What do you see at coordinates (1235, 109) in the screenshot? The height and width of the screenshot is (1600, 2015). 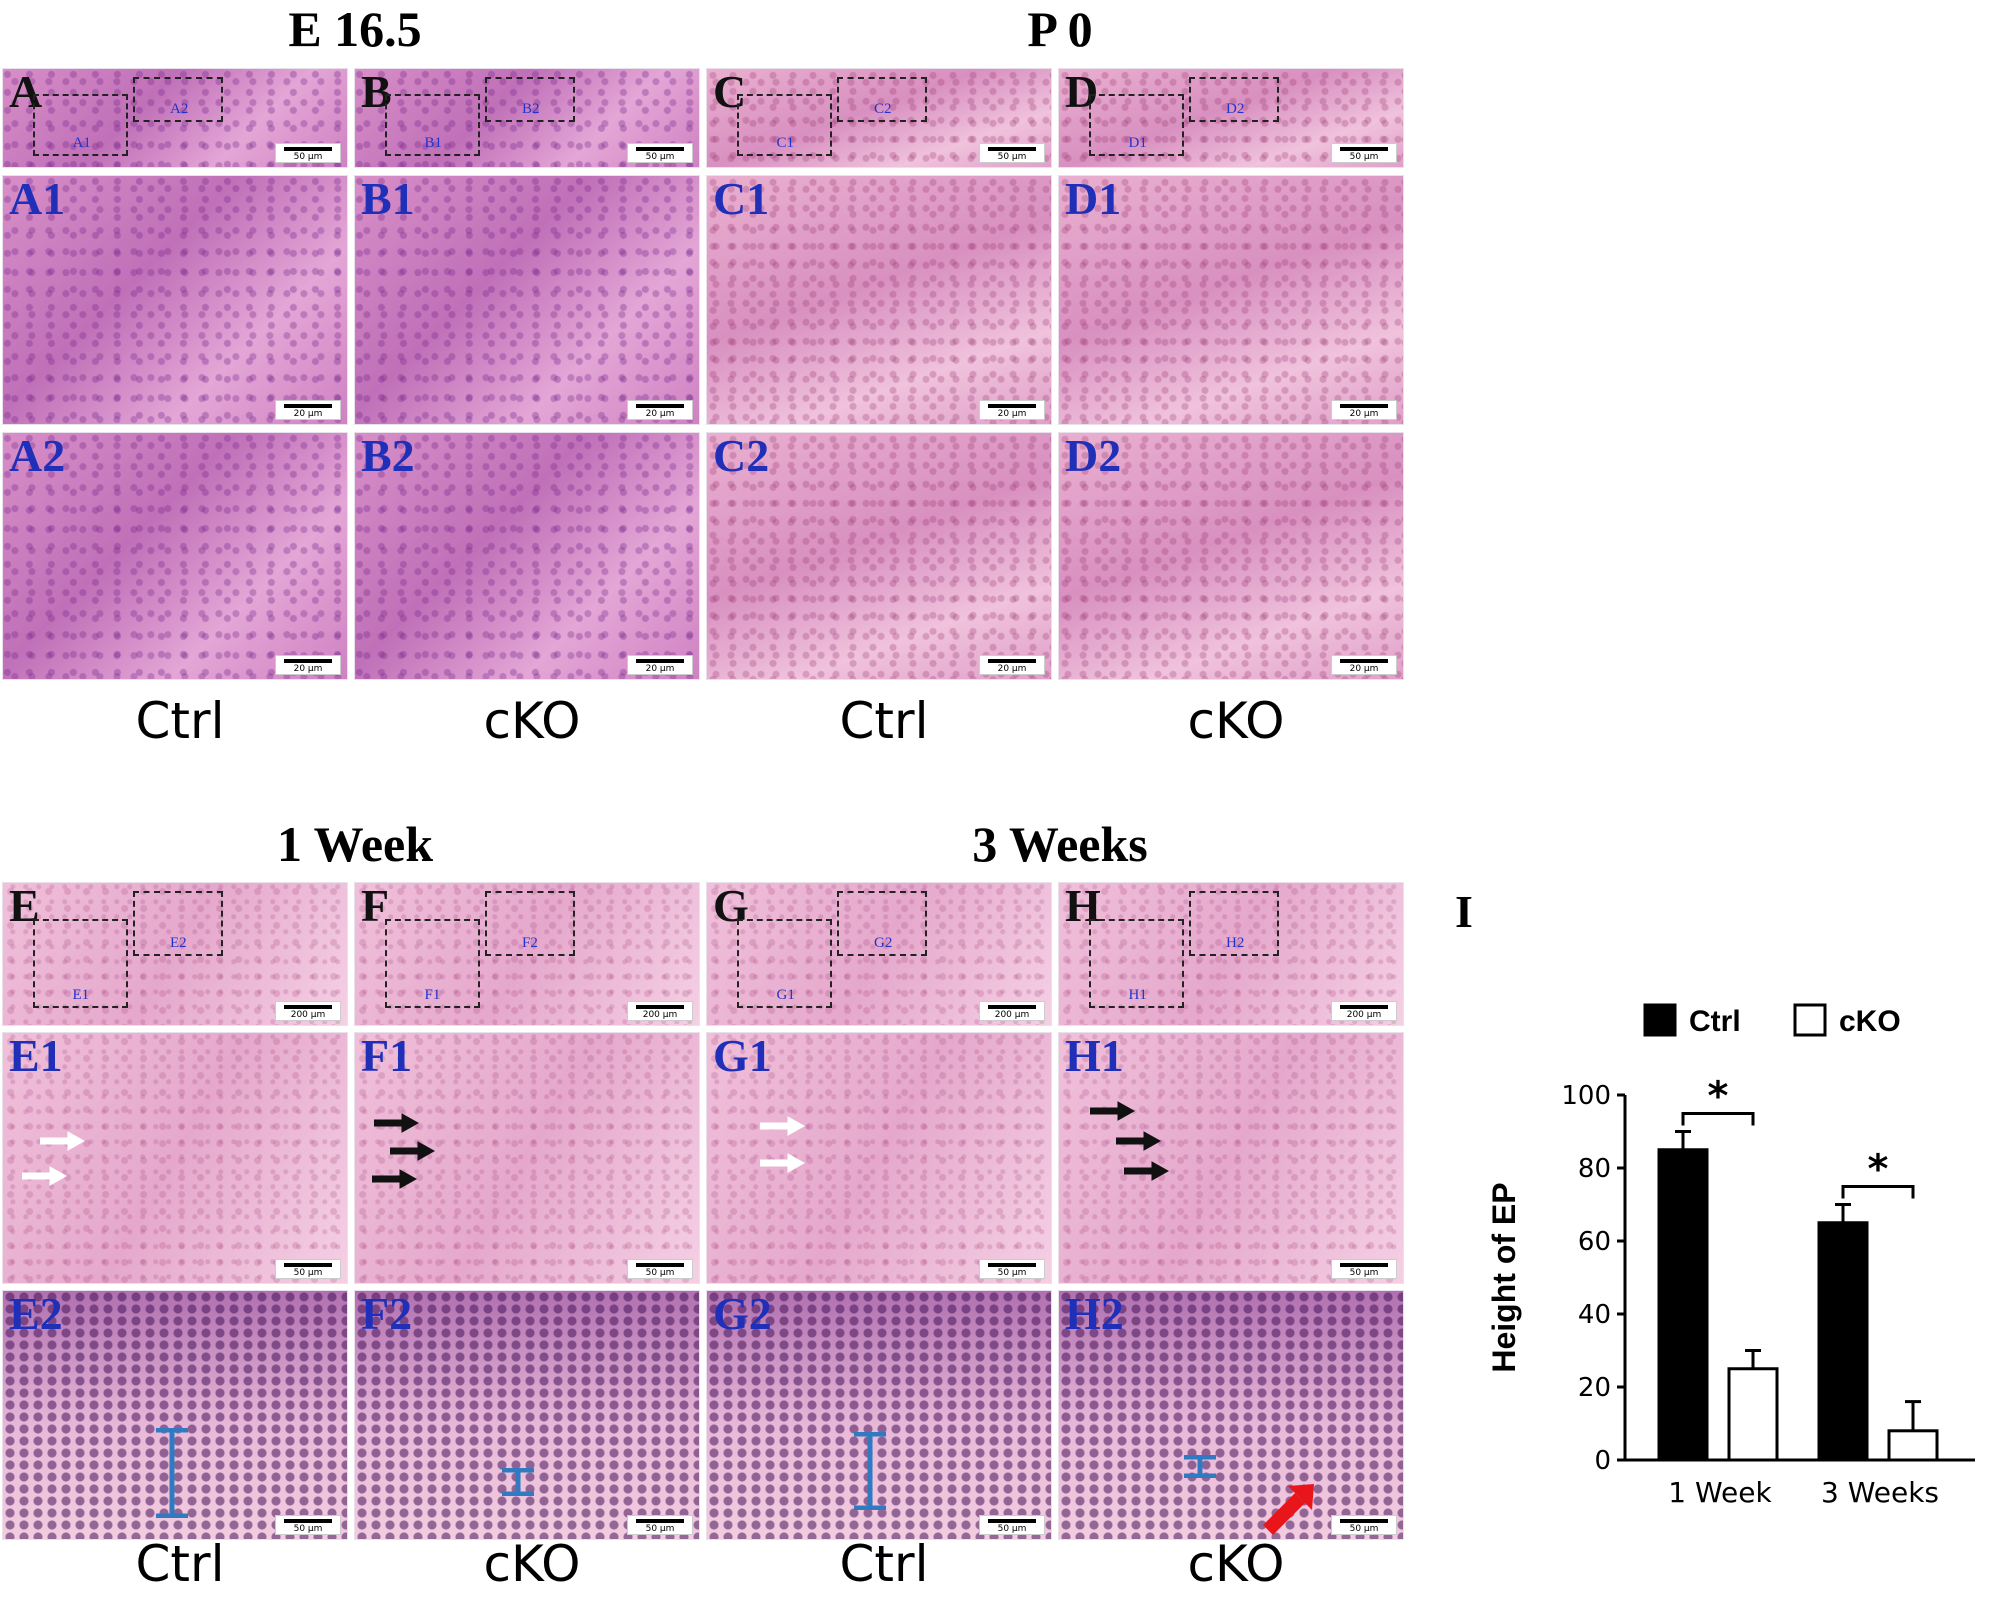 I see `roi-label: D2` at bounding box center [1235, 109].